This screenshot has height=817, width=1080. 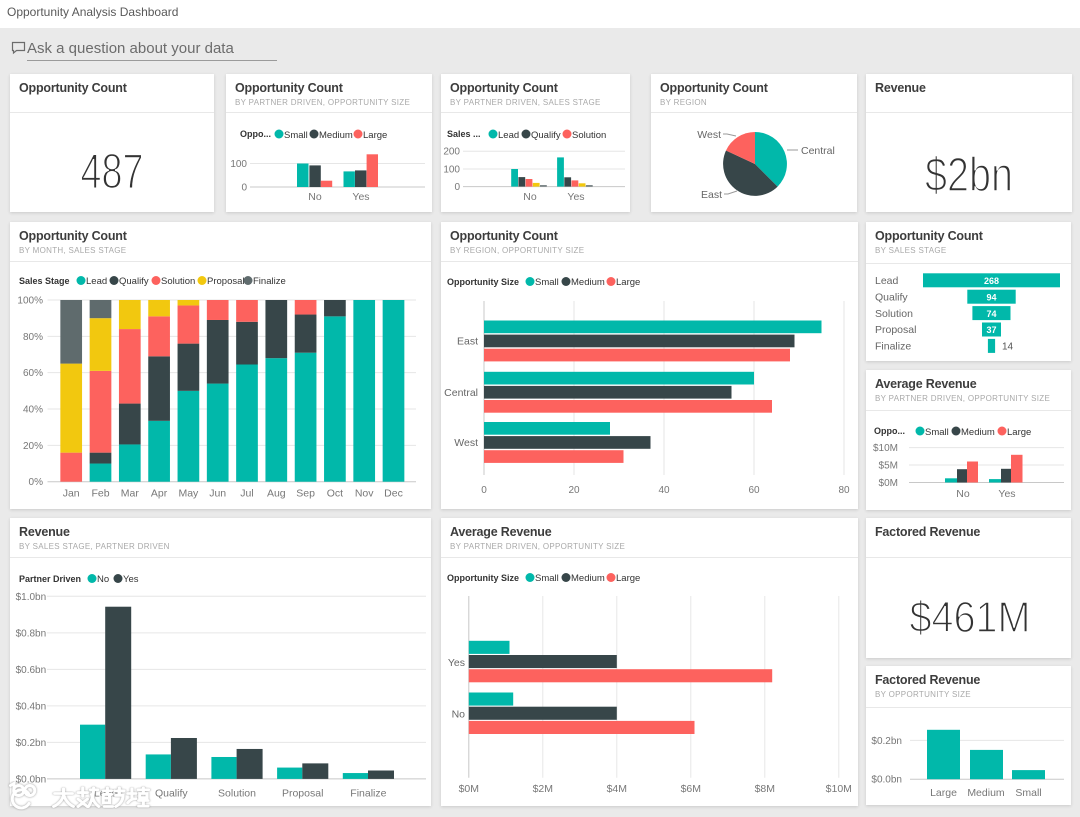 I want to click on svg-text: Jul, so click(x=246, y=494).